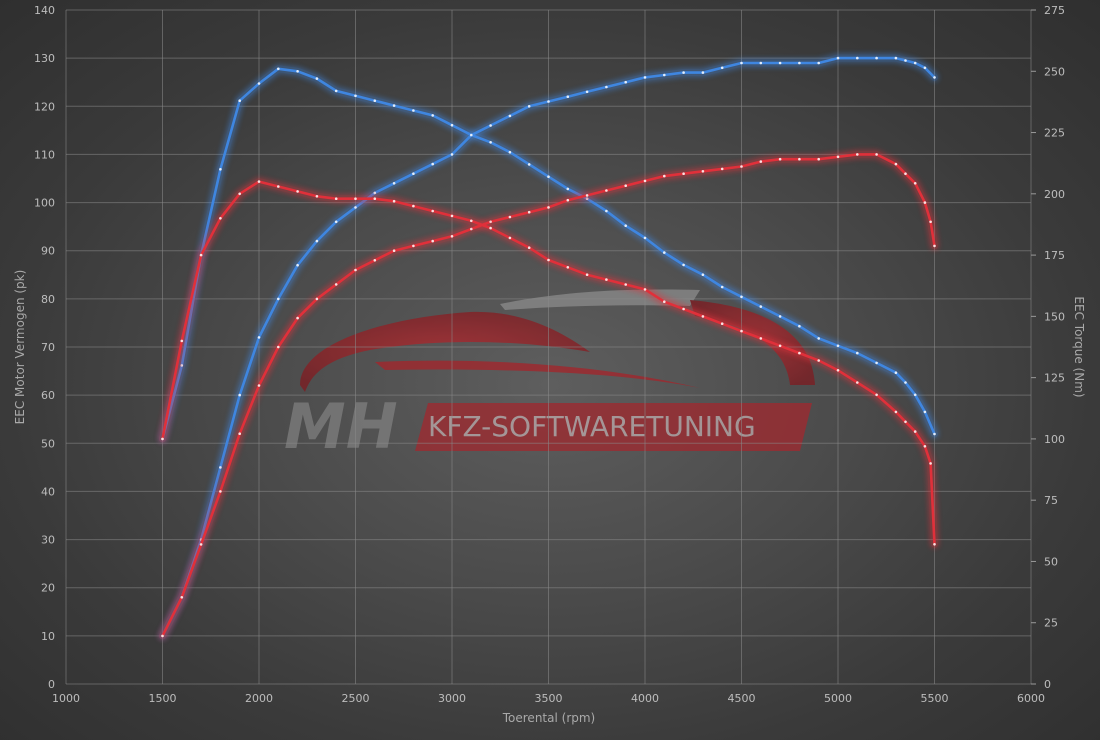 This screenshot has width=1100, height=740. Describe the element at coordinates (48, 540) in the screenshot. I see `y-left-tick-label: 30` at that location.